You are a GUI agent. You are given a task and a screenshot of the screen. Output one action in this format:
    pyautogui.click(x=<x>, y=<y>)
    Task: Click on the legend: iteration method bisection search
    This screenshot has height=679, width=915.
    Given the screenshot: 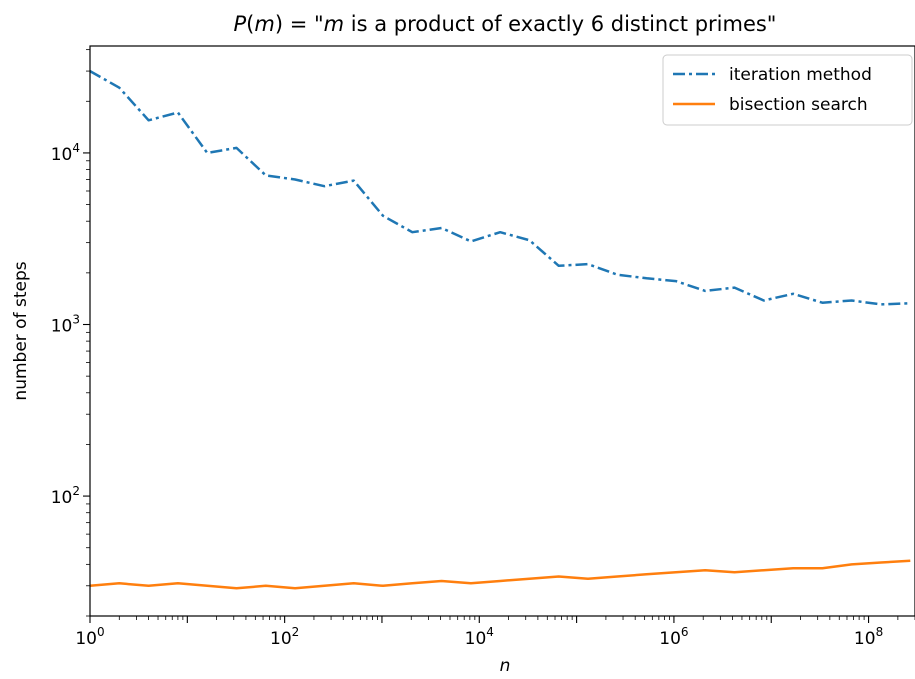 What is the action you would take?
    pyautogui.click(x=787, y=90)
    